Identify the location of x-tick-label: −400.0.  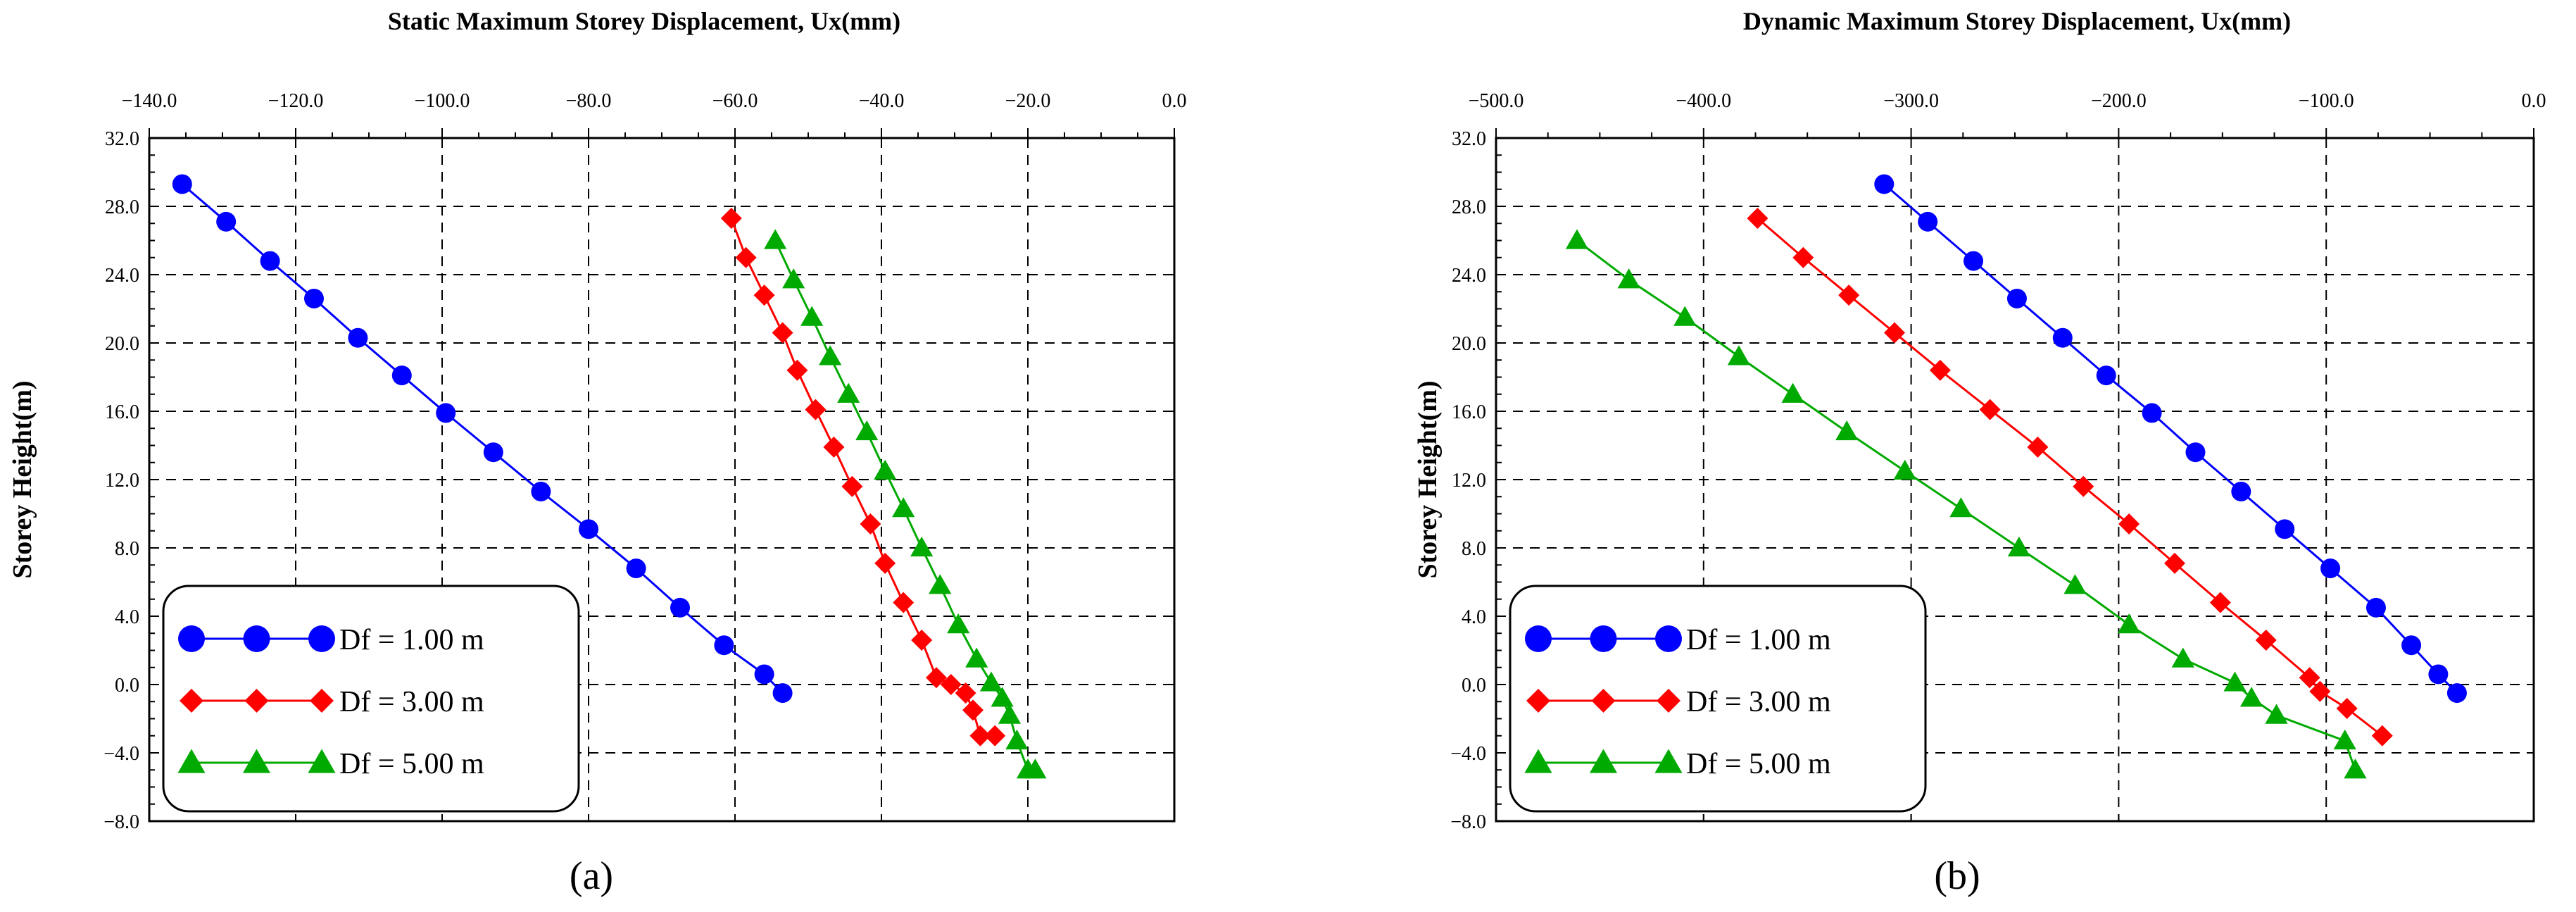
(1703, 101).